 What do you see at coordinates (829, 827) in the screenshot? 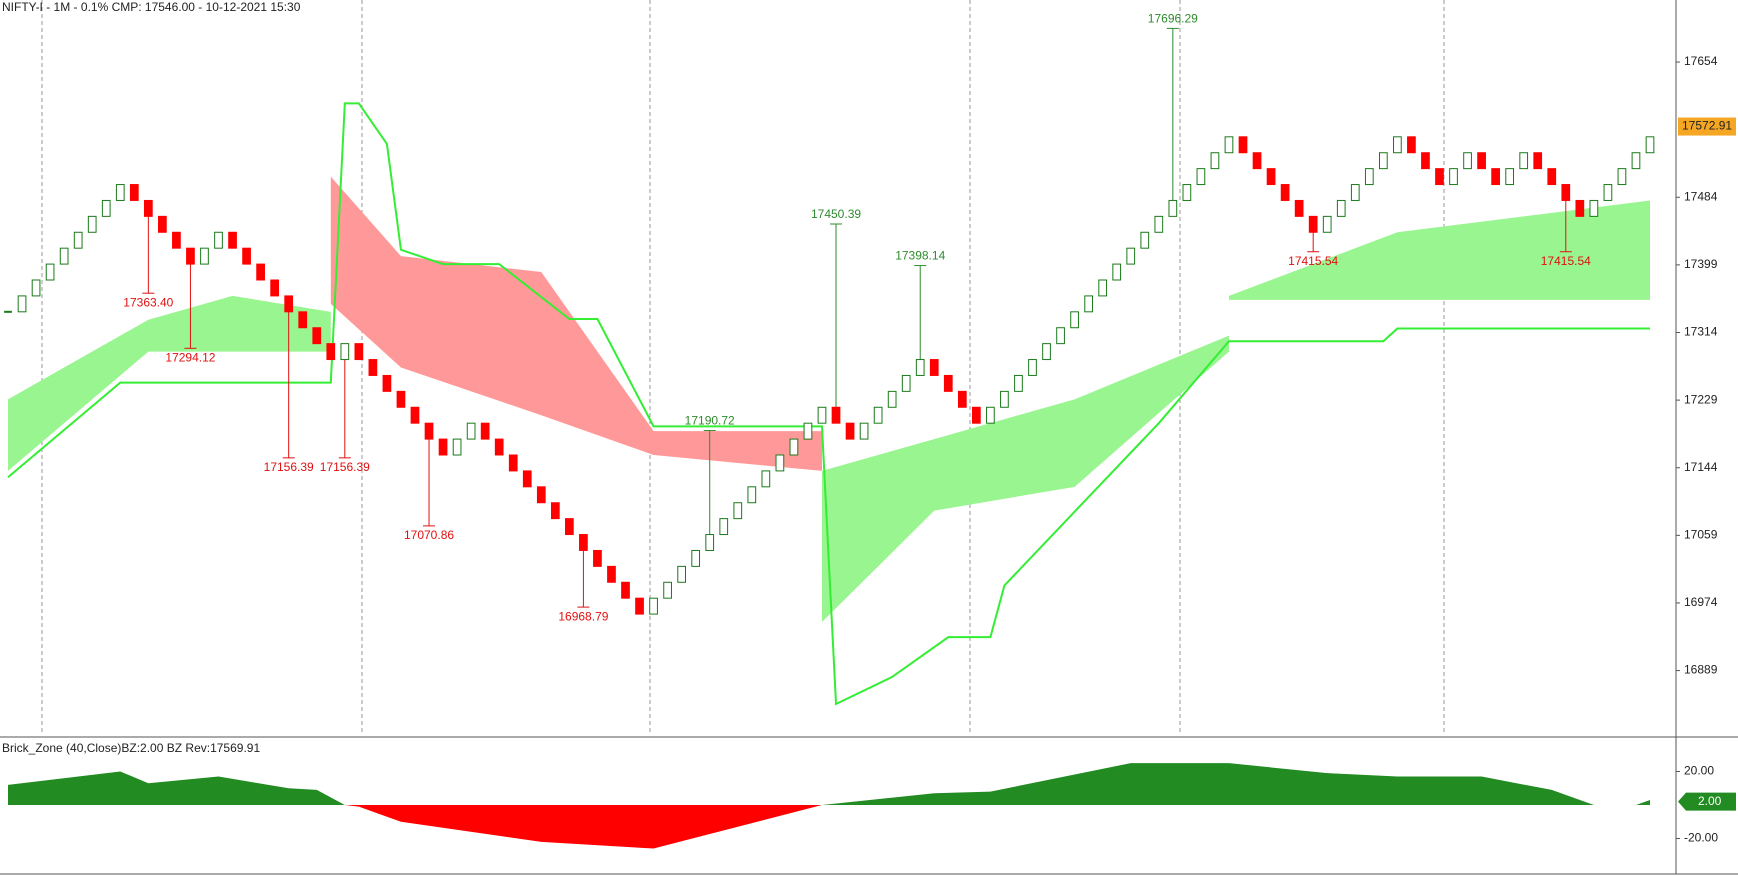
I see `indicator-area-negative` at bounding box center [829, 827].